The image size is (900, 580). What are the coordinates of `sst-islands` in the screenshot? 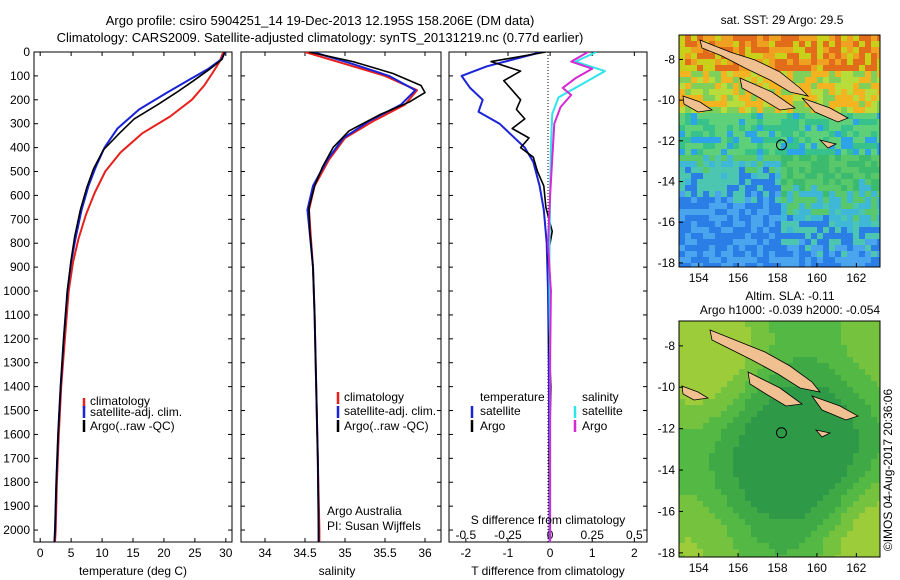 It's located at (765, 94).